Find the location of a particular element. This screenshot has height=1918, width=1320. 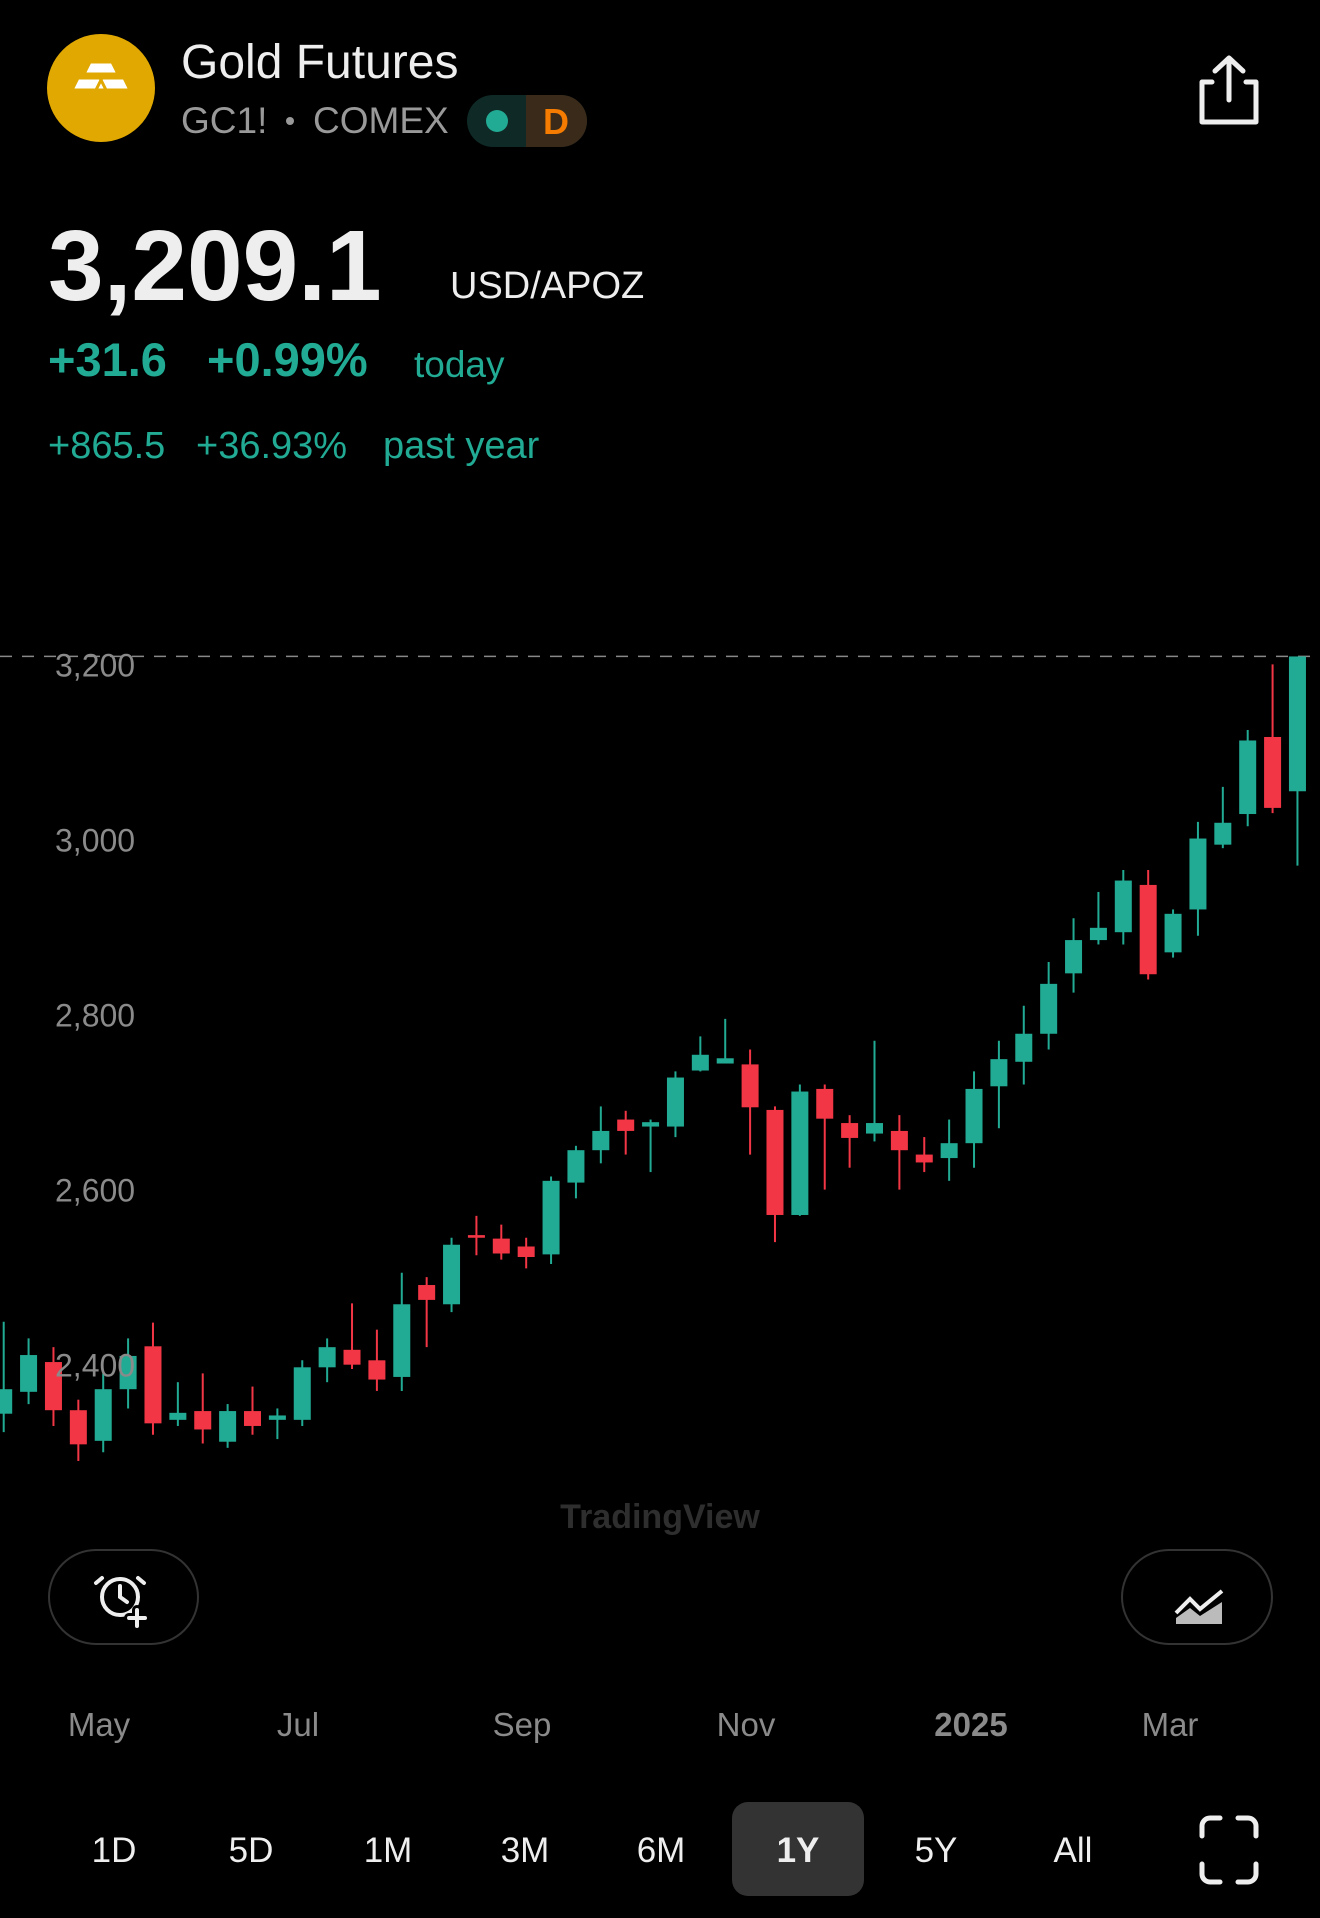

change-today: +31.6 is located at coordinates (107, 359).